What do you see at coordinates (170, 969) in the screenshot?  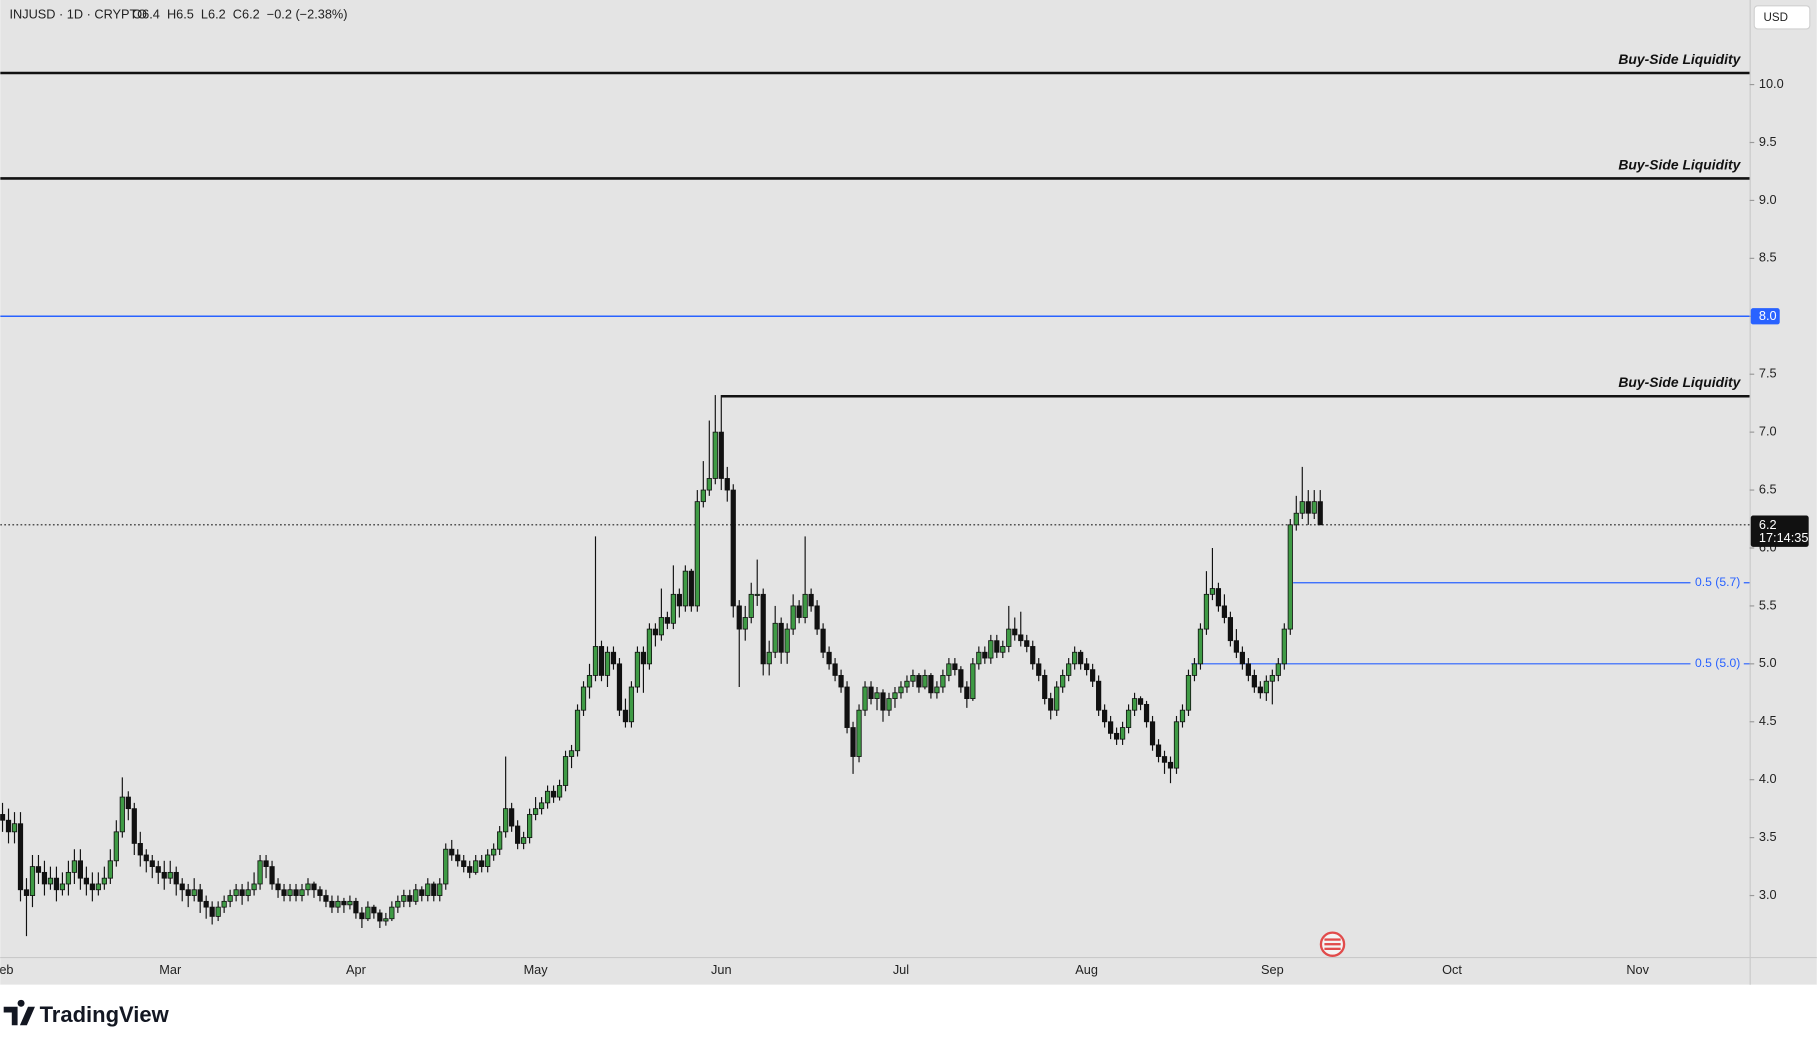 I see `x-tick-label: Mar` at bounding box center [170, 969].